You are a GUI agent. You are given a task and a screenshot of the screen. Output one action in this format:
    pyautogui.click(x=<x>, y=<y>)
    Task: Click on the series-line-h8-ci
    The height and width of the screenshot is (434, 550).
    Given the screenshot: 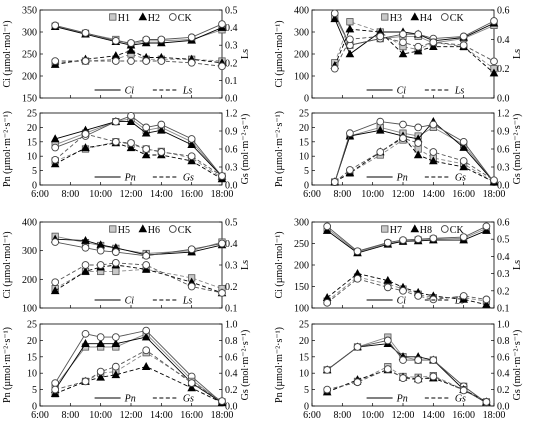 What is the action you would take?
    pyautogui.click(x=406, y=242)
    